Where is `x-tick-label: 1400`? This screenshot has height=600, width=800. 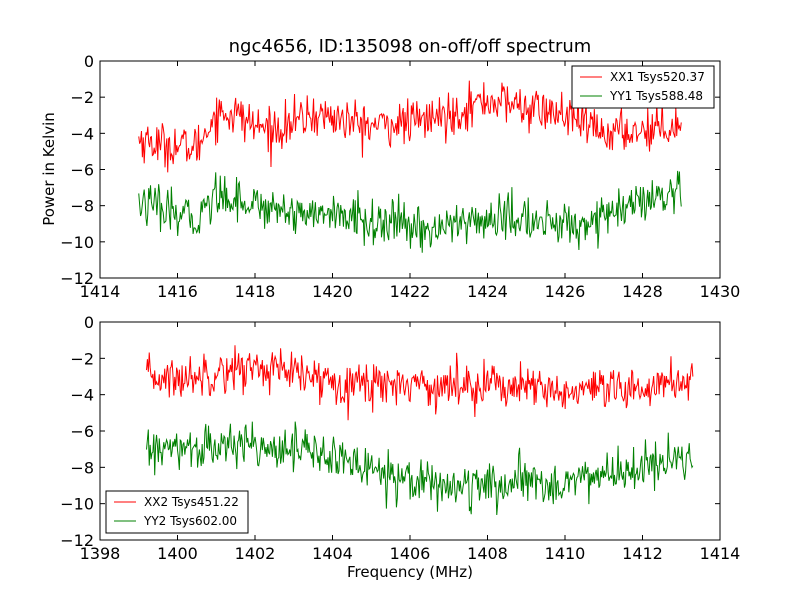
x-tick-label: 1400 is located at coordinates (177, 553).